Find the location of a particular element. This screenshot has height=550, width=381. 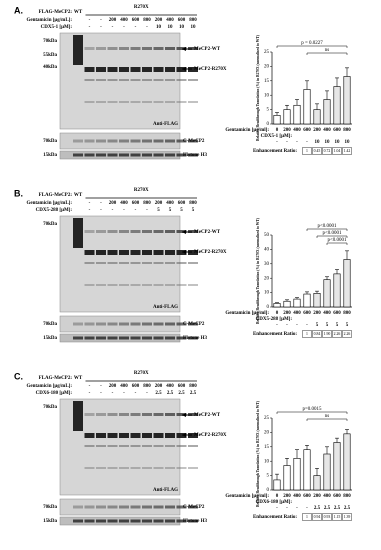

ratio-value: 0.84 is located at coordinates (317, 334).